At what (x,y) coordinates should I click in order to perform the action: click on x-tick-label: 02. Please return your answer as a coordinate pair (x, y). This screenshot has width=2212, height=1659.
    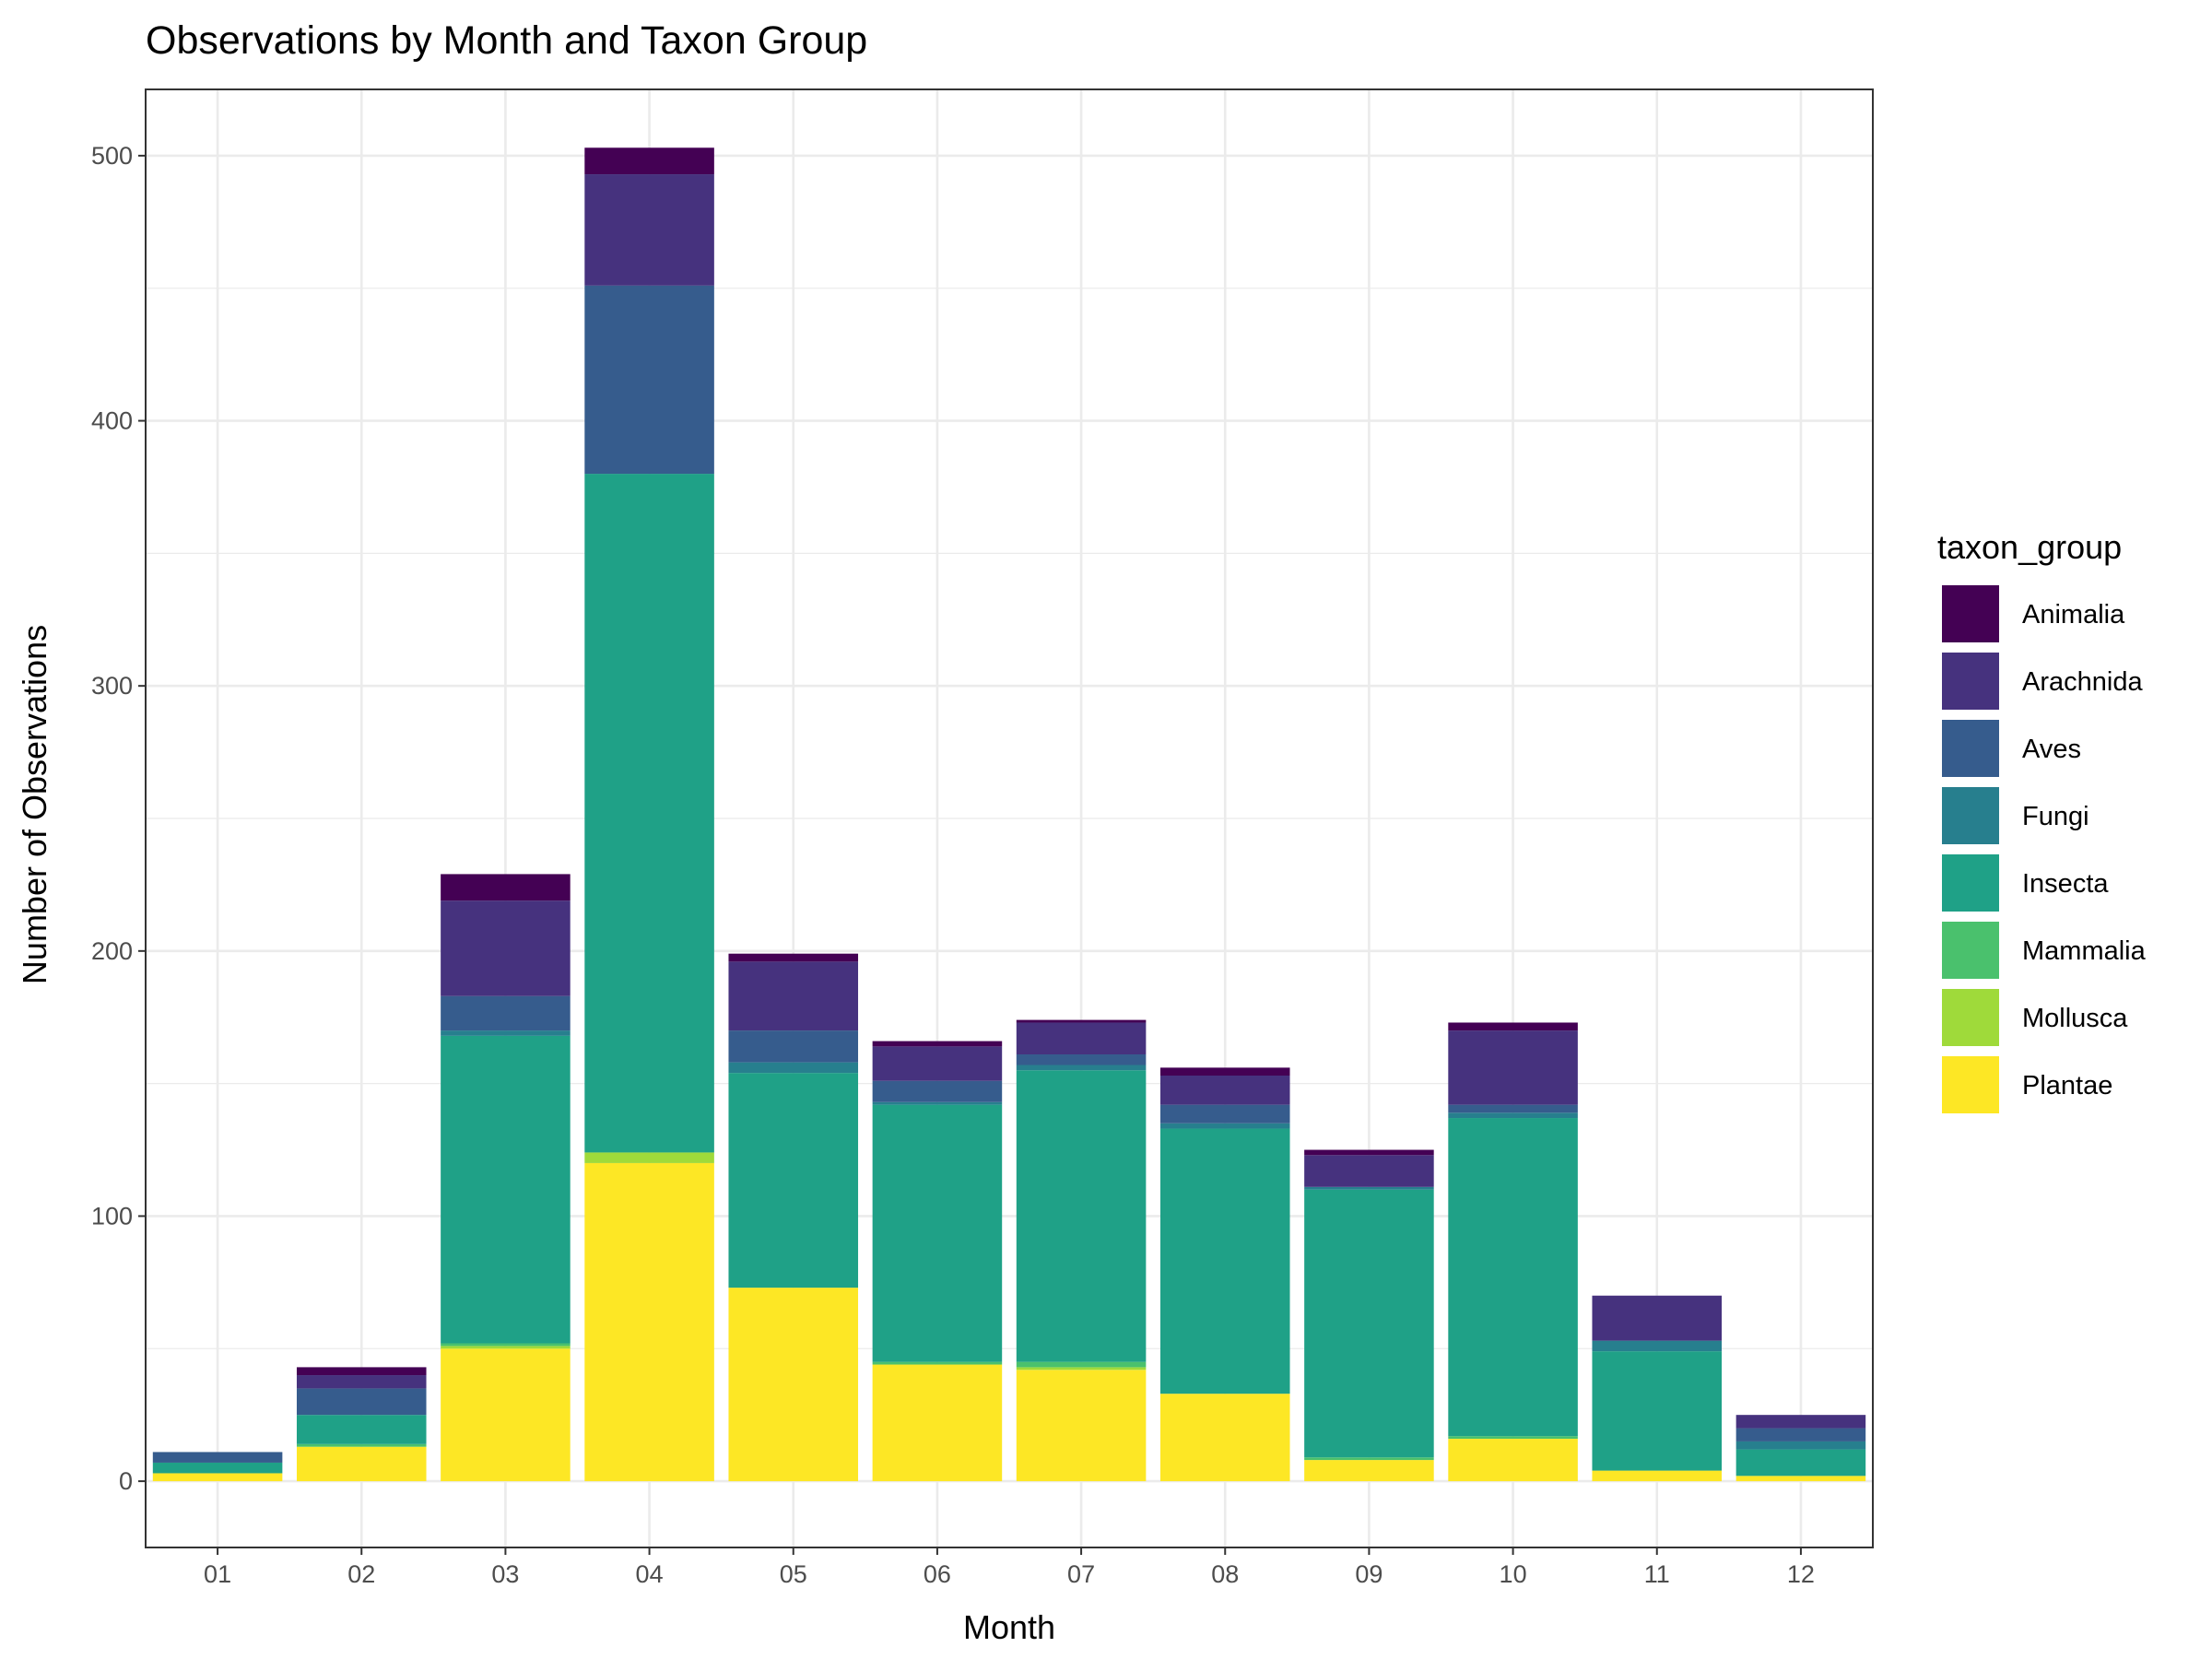
    Looking at the image, I should click on (361, 1574).